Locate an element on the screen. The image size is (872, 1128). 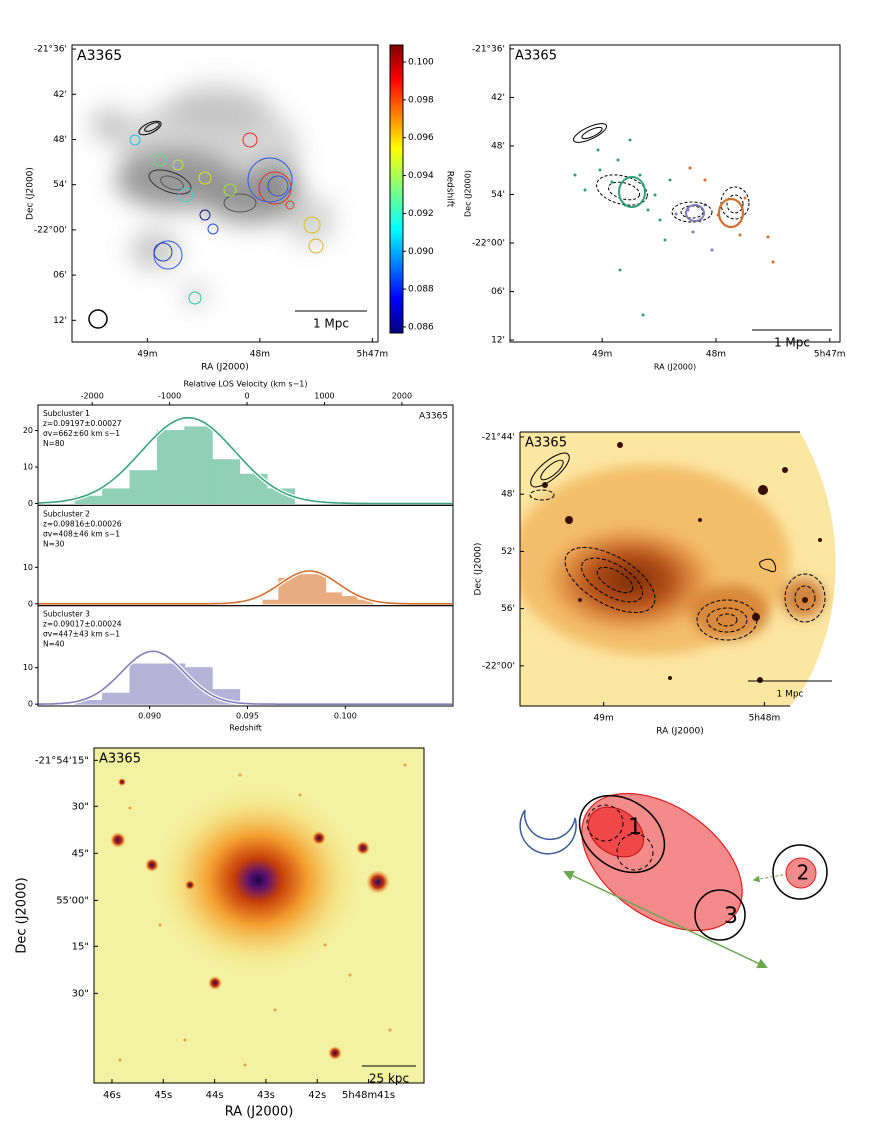
label-1: 1 is located at coordinates (635, 827).